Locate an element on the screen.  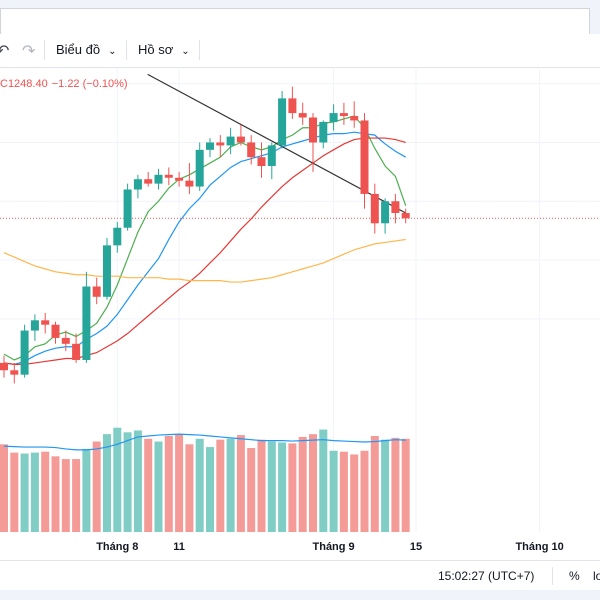
undo-icon: ↶ is located at coordinates (4, 51).